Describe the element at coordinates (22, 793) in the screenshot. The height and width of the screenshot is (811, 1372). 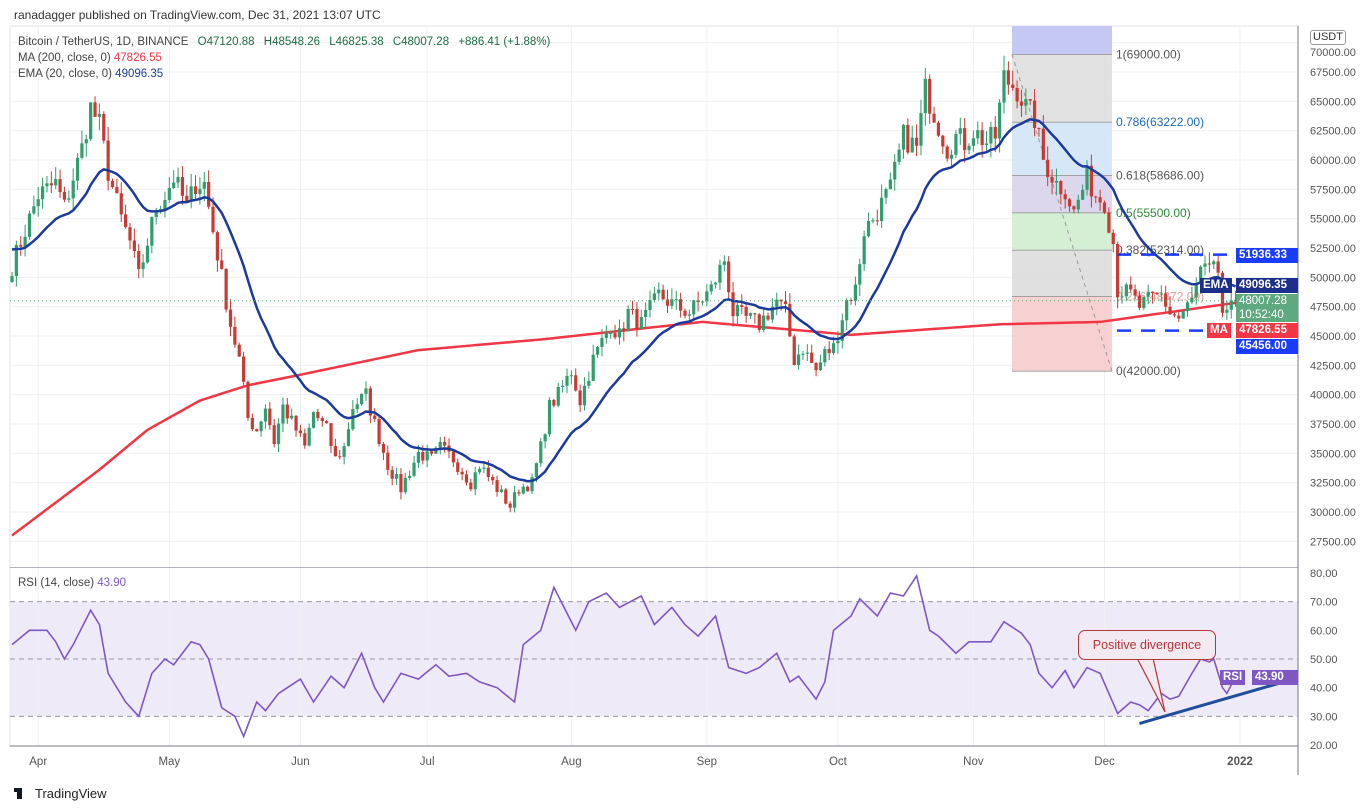
I see `tradingview-logo-icon` at that location.